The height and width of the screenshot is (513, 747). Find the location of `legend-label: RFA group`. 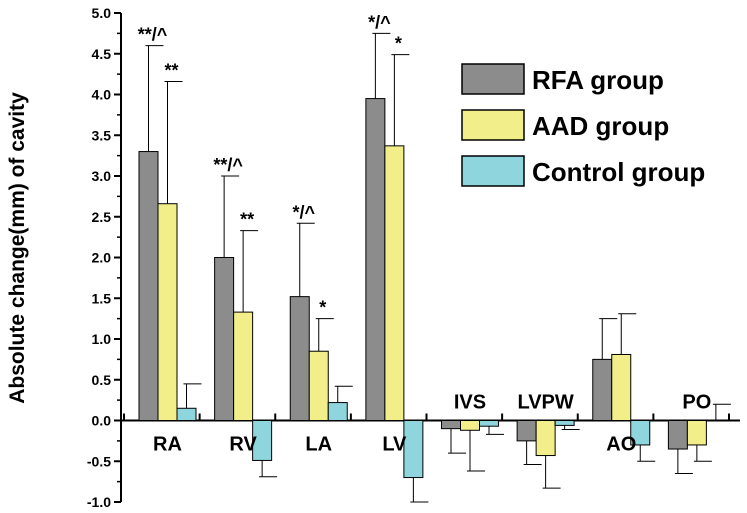

legend-label: RFA group is located at coordinates (598, 80).